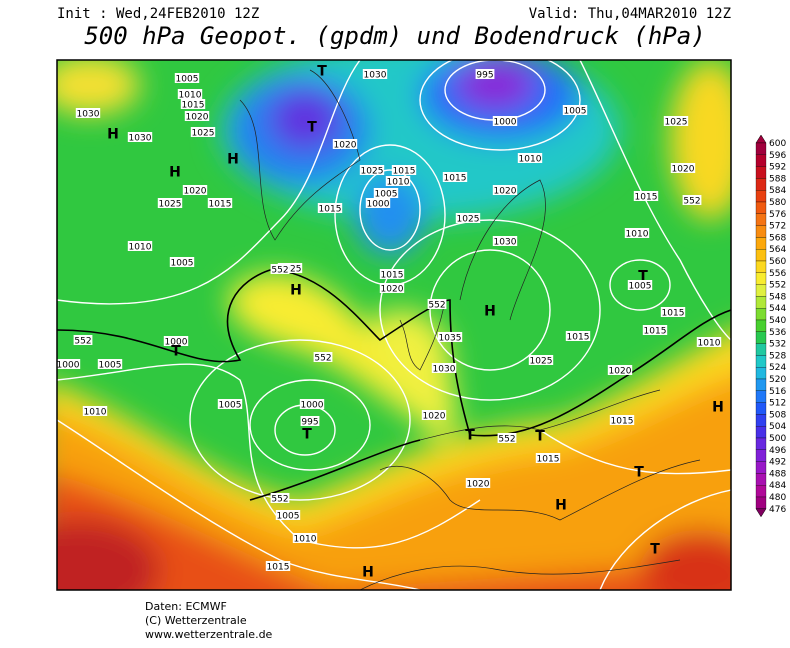  I want to click on colorbar-label: 512, so click(777, 404).